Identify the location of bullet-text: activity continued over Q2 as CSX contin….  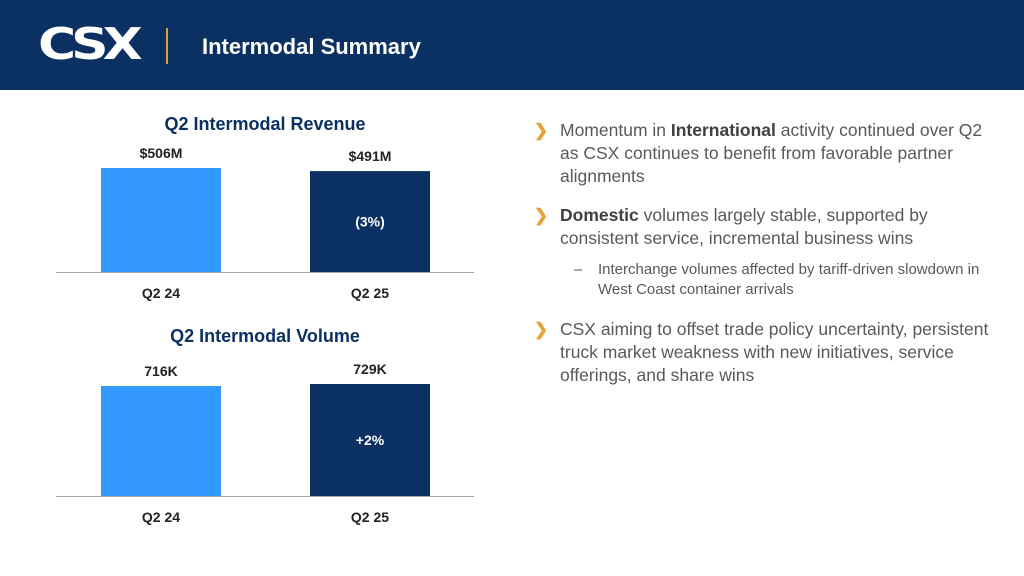
(771, 153).